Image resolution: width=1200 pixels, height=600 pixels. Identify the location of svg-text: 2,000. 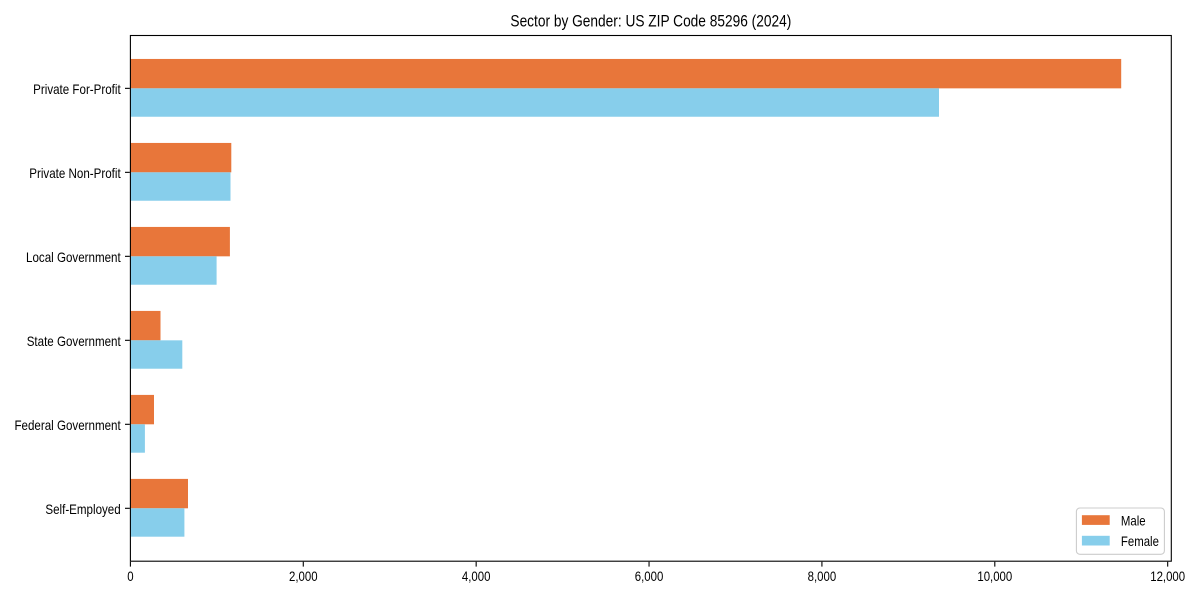
(303, 576).